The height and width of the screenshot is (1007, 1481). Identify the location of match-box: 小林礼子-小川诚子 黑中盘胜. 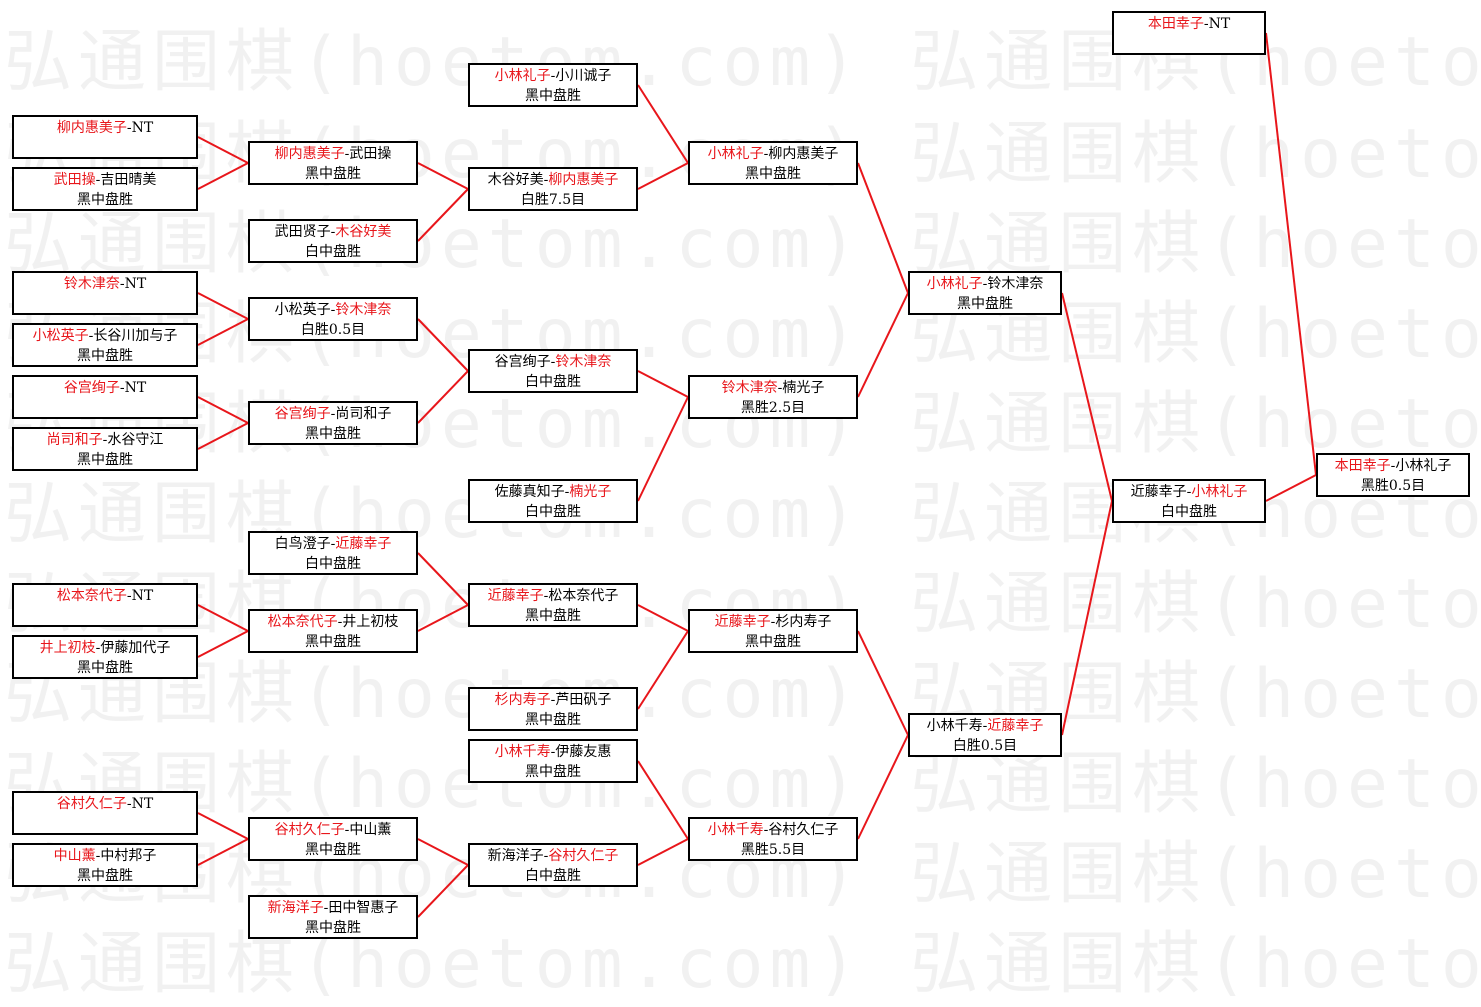
(553, 85).